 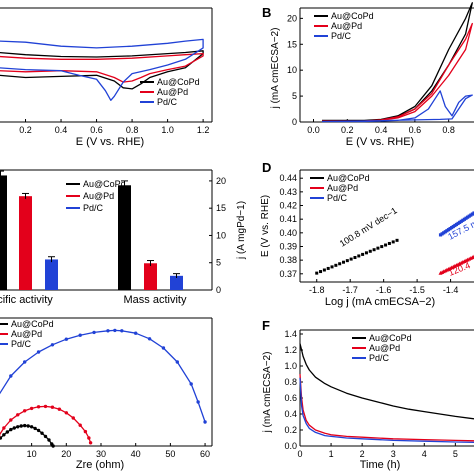 What do you see at coordinates (203, 130) in the screenshot?
I see `panel-a-x-tick-label: 1.2` at bounding box center [203, 130].